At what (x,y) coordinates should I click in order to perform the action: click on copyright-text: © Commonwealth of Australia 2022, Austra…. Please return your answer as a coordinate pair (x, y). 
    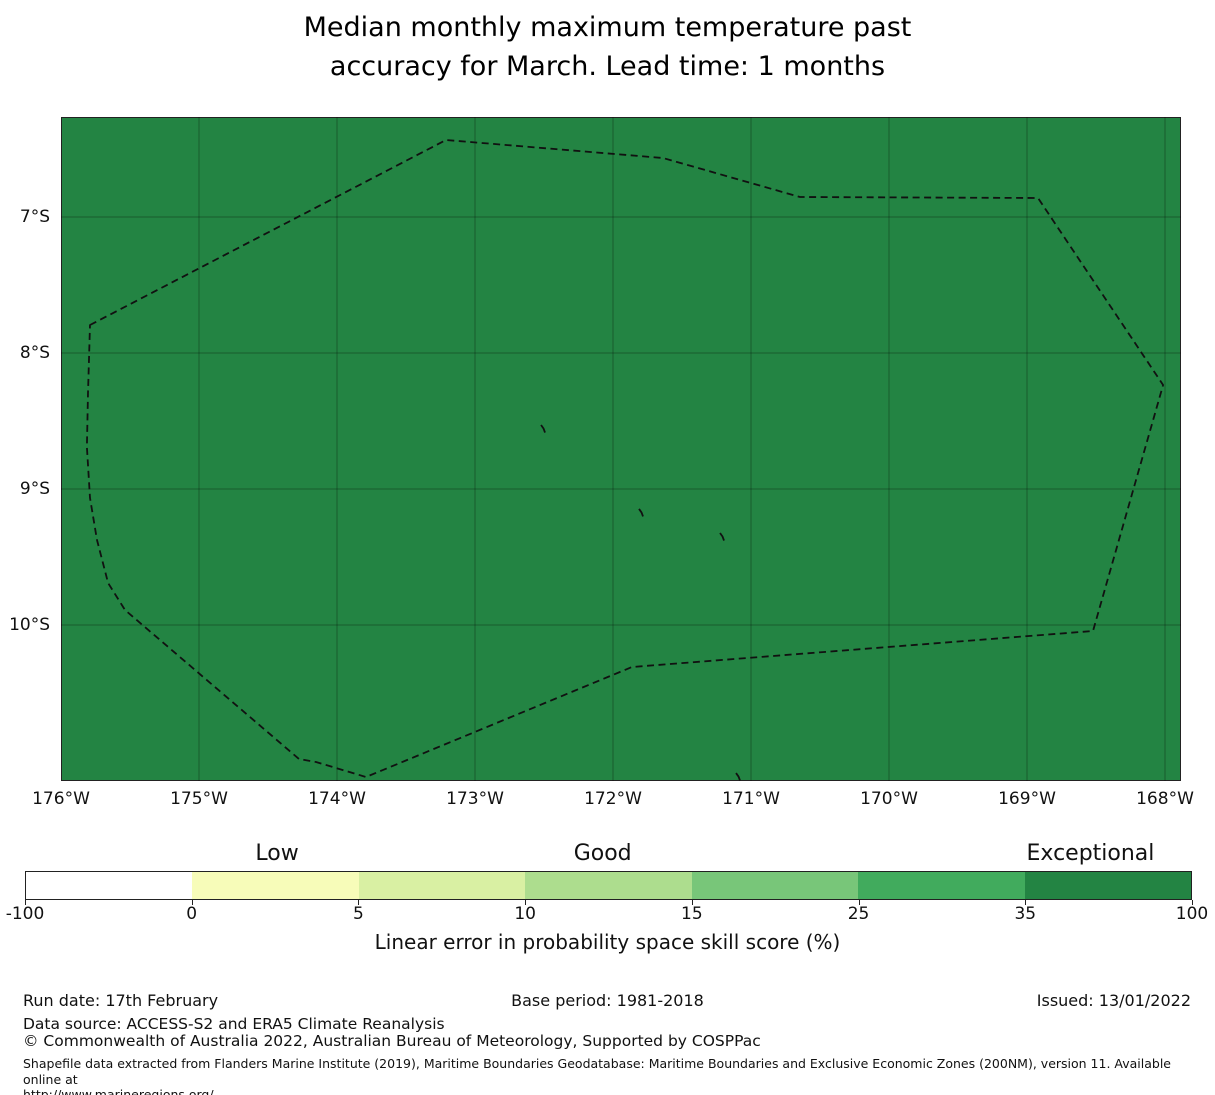
    Looking at the image, I should click on (392, 1041).